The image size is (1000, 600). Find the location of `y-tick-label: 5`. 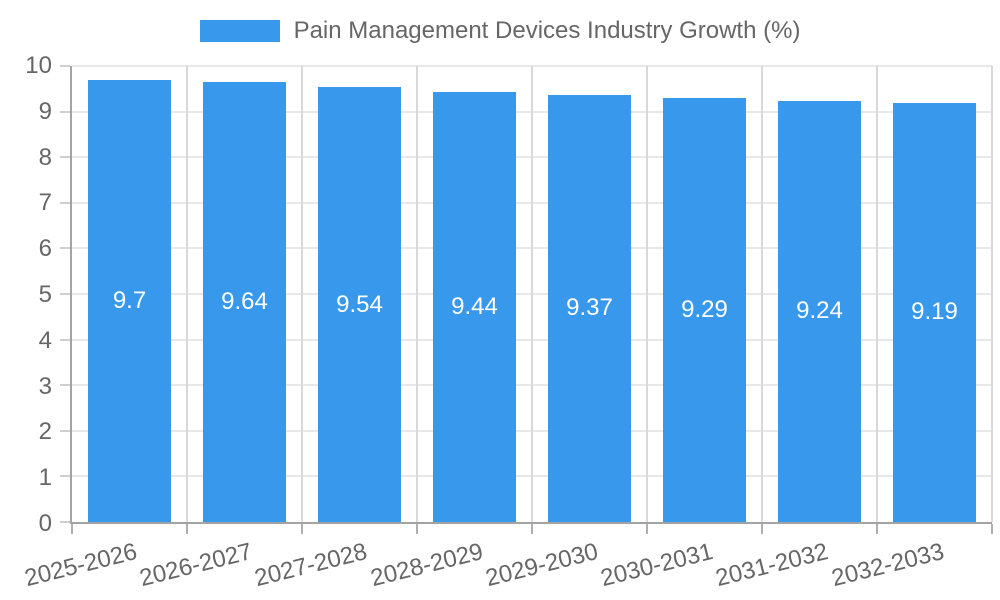

y-tick-label: 5 is located at coordinates (45, 294).